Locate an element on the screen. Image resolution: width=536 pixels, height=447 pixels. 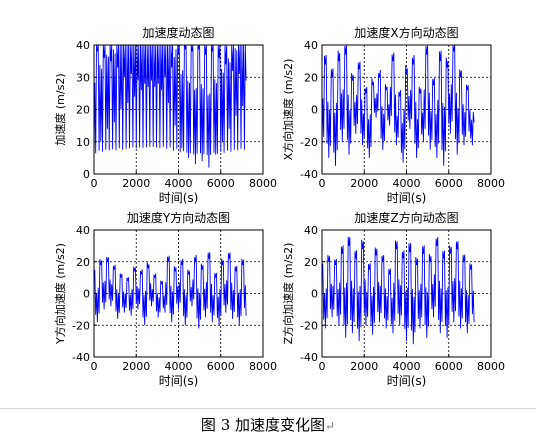
return-mark-icon: ↵ is located at coordinates (330, 426).